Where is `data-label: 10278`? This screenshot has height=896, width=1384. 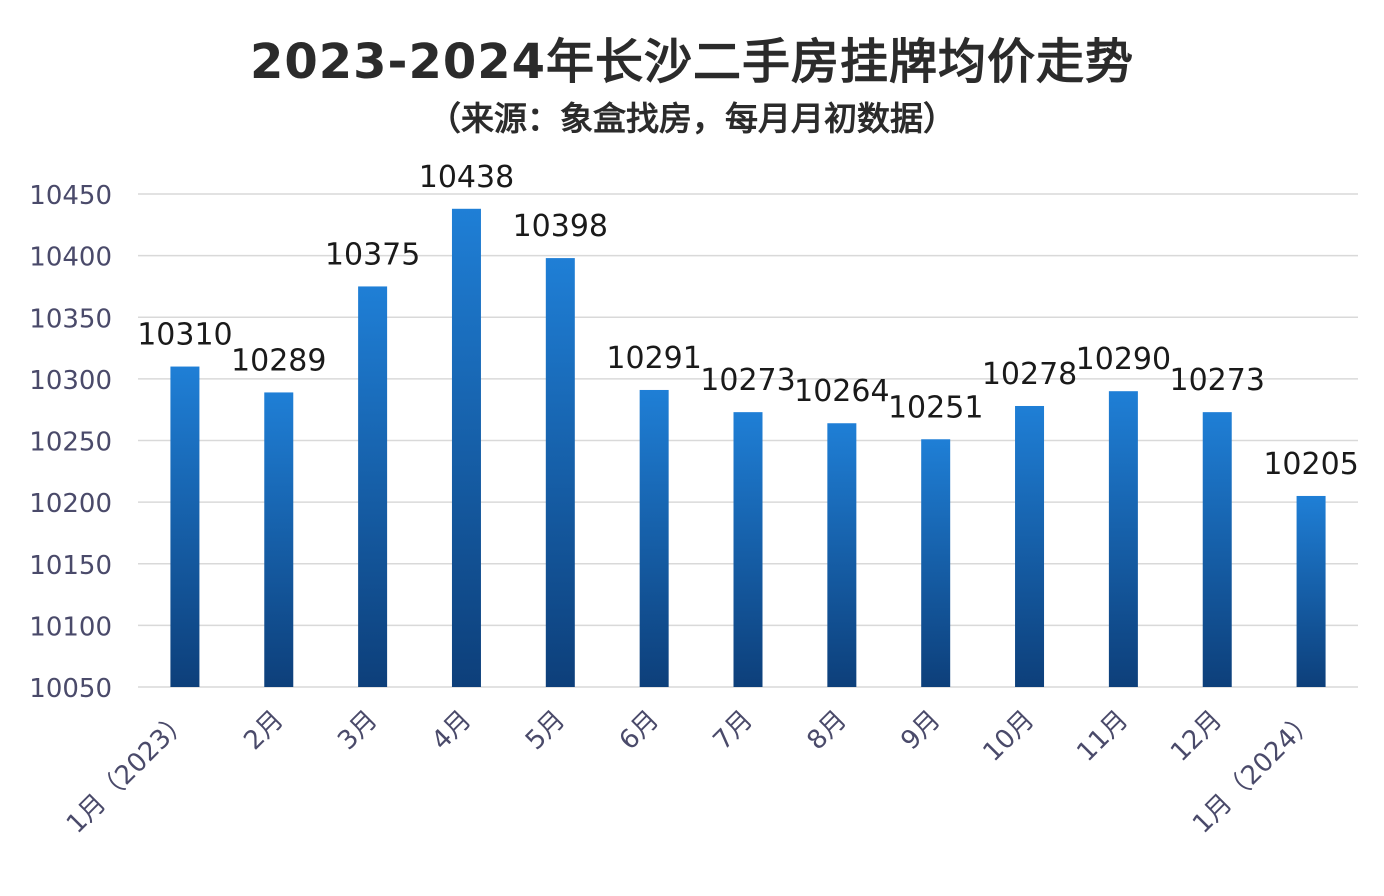
data-label: 10278 is located at coordinates (1029, 374).